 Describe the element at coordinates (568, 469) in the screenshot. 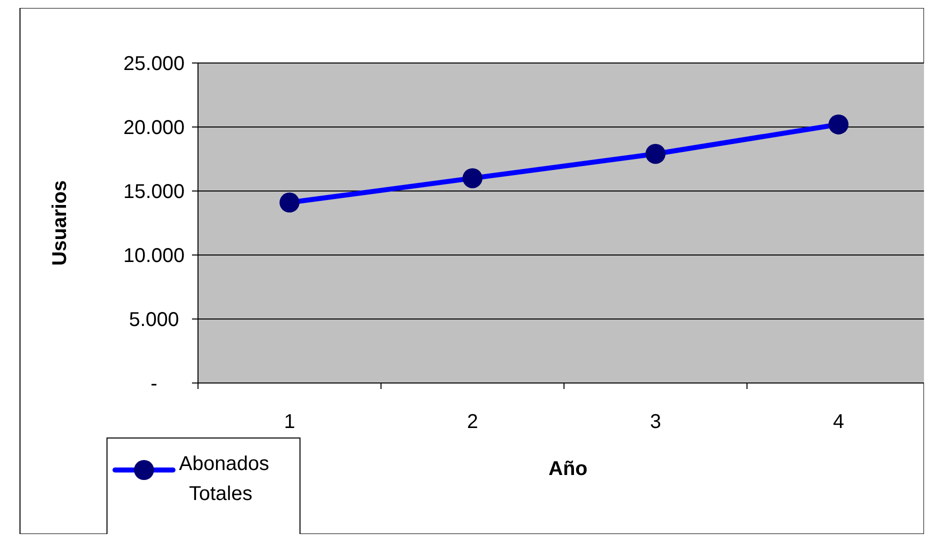

I see `x-axis-title: Año` at that location.